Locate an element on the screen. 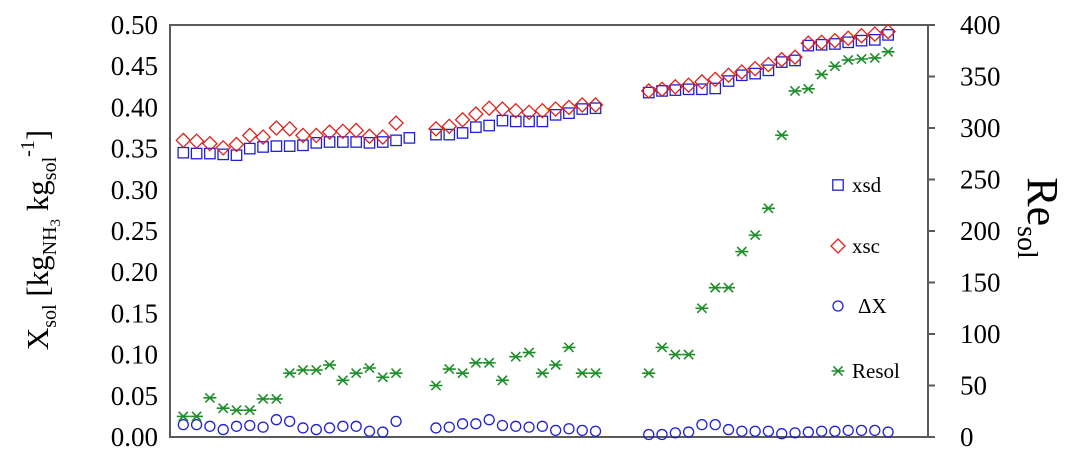 Image resolution: width=1075 pixels, height=451 pixels. legend-marker is located at coordinates (838, 246).